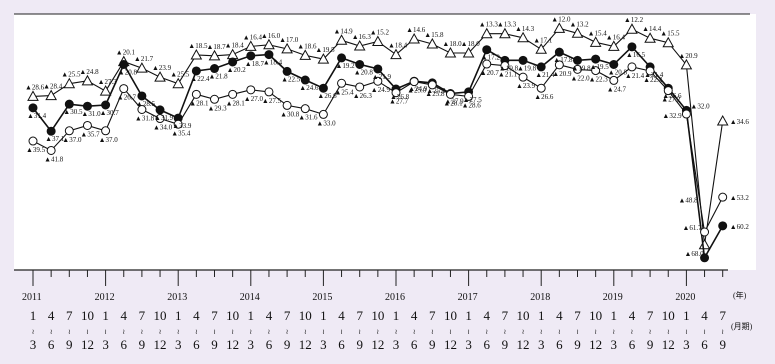  I want to click on data-label: ▲22.5, so click(291, 79).